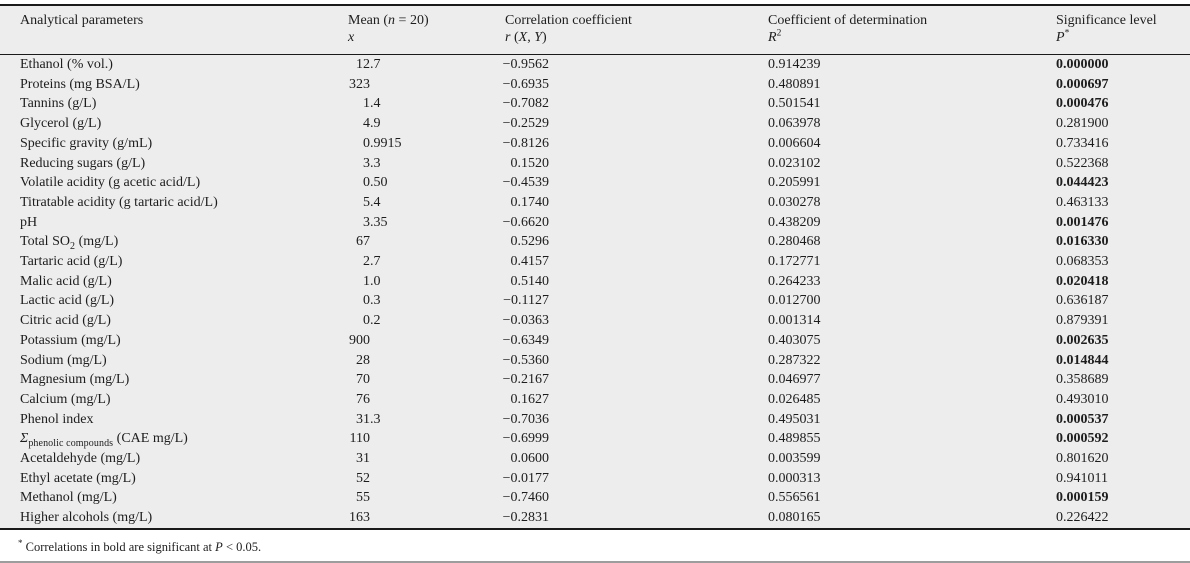 This screenshot has width=1190, height=563. Describe the element at coordinates (168, 144) in the screenshot. I see `param-cell: Specific gravity (g/mL)` at that location.